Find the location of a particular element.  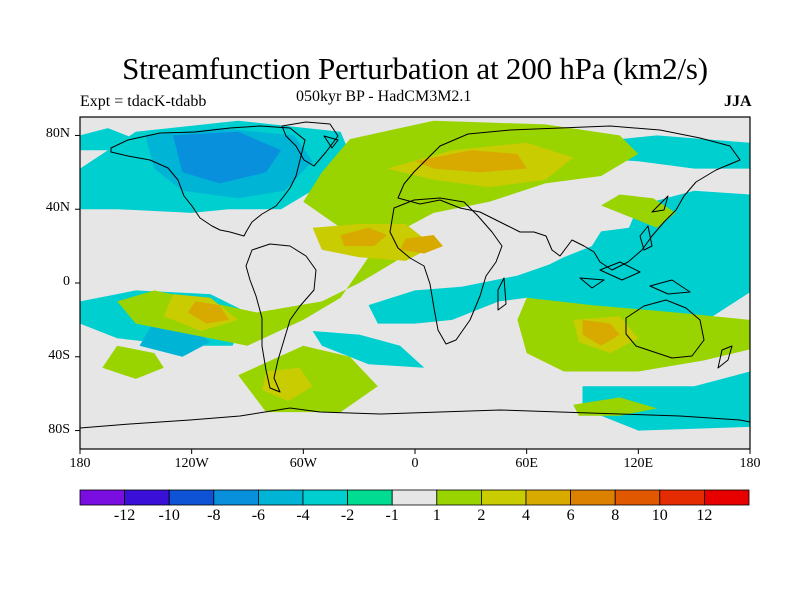

y-tick-label: 0 is located at coordinates (66, 281).